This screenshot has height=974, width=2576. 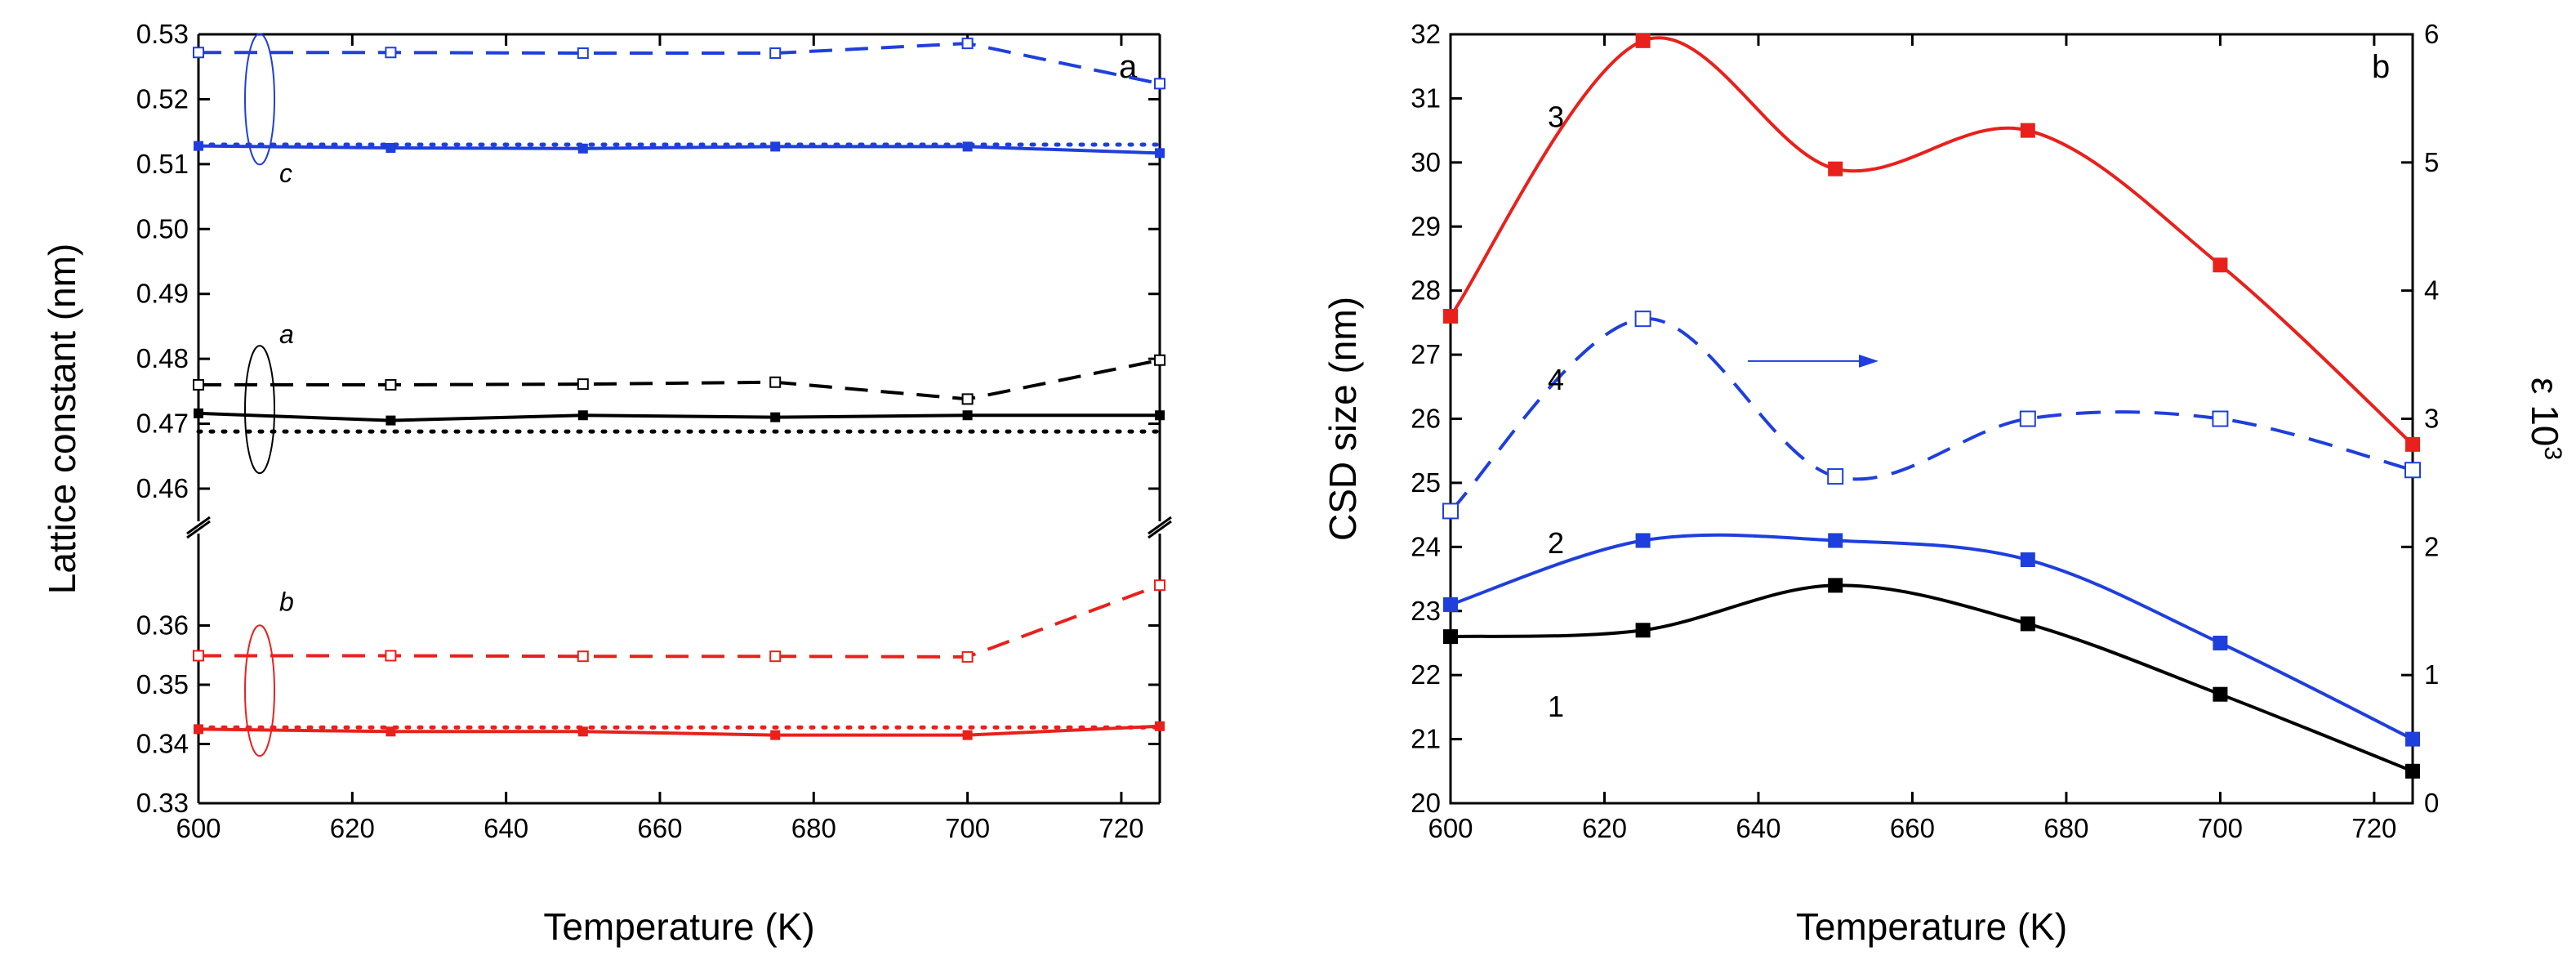 I want to click on y-axis-label: CSD size (nm), so click(x=1342, y=419).